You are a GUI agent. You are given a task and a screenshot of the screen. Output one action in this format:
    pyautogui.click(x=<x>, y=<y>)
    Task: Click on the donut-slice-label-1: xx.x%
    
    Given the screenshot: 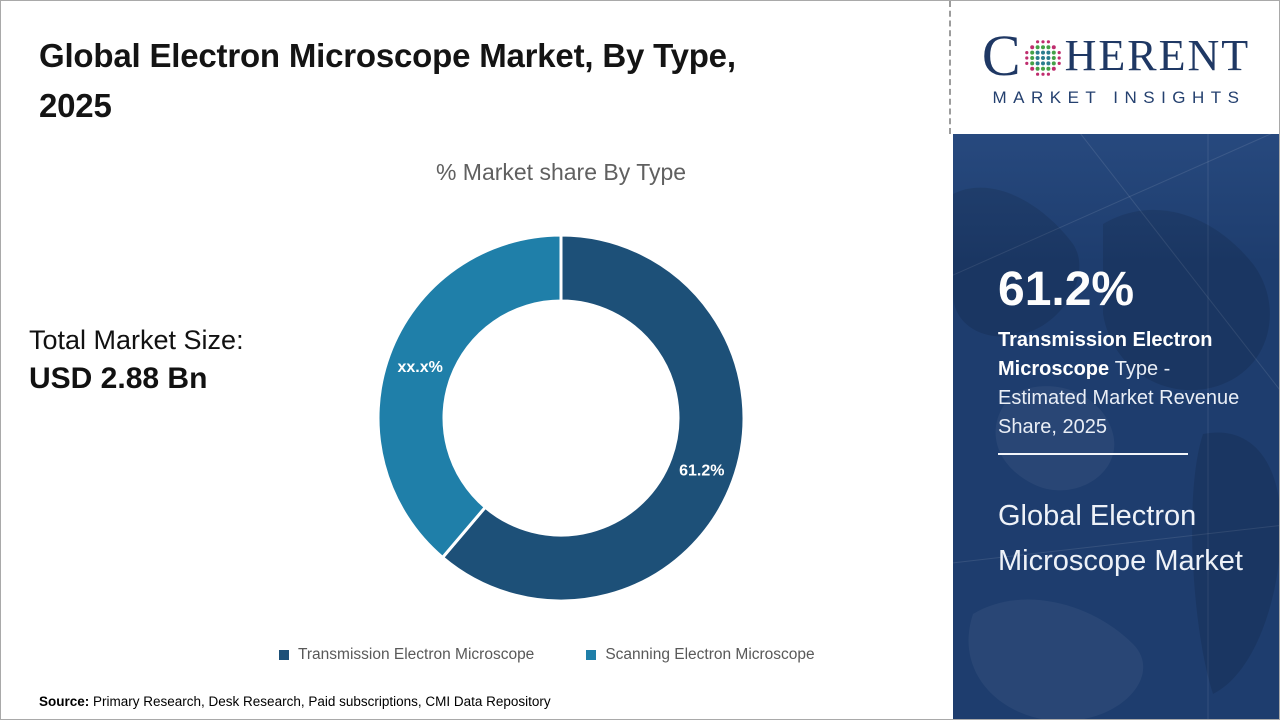 What is the action you would take?
    pyautogui.click(x=420, y=367)
    